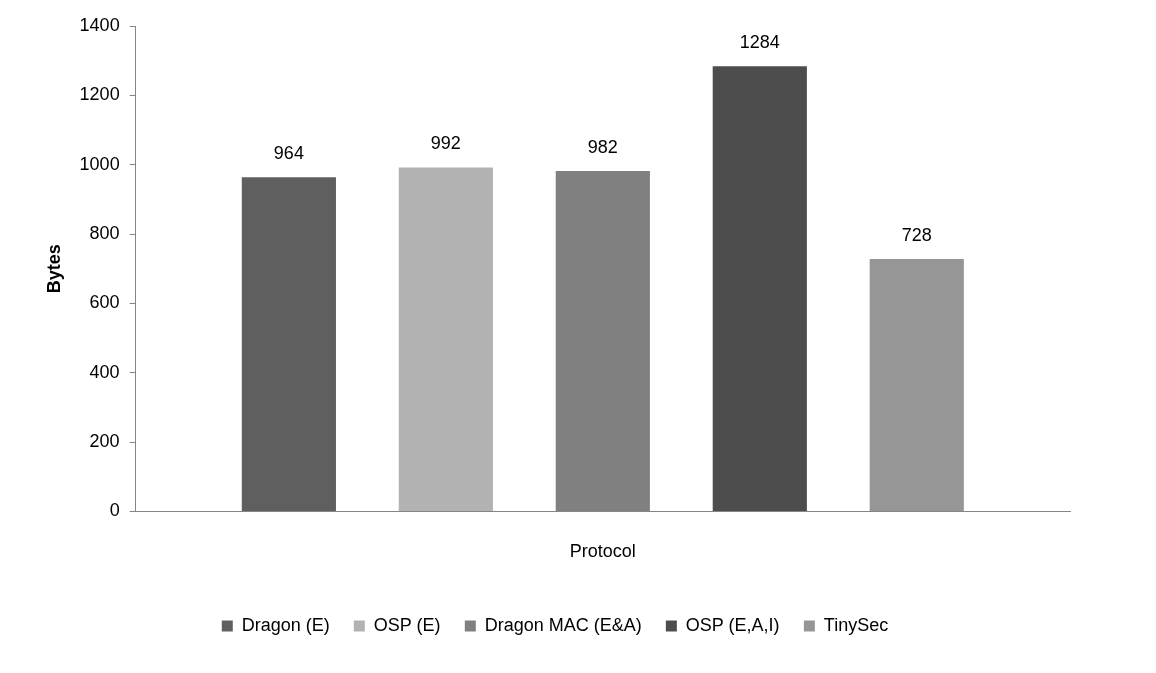 This screenshot has width=1156, height=673. What do you see at coordinates (53, 269) in the screenshot?
I see `y-axis-title: Bytes` at bounding box center [53, 269].